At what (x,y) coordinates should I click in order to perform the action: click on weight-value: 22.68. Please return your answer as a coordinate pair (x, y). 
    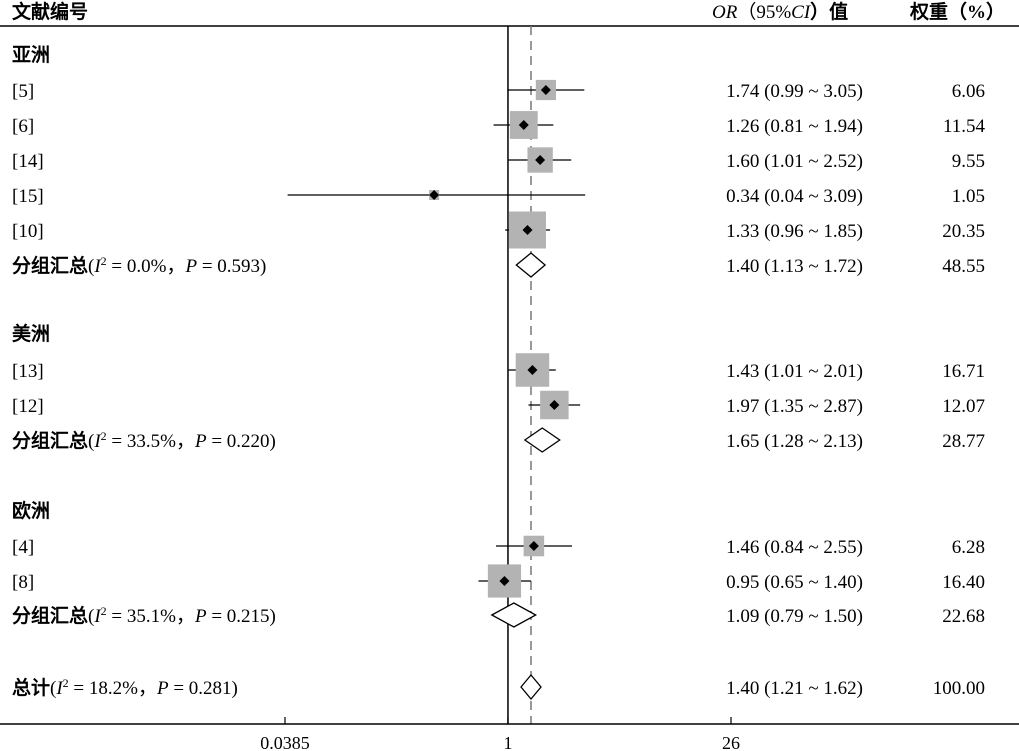
    Looking at the image, I should click on (963, 616).